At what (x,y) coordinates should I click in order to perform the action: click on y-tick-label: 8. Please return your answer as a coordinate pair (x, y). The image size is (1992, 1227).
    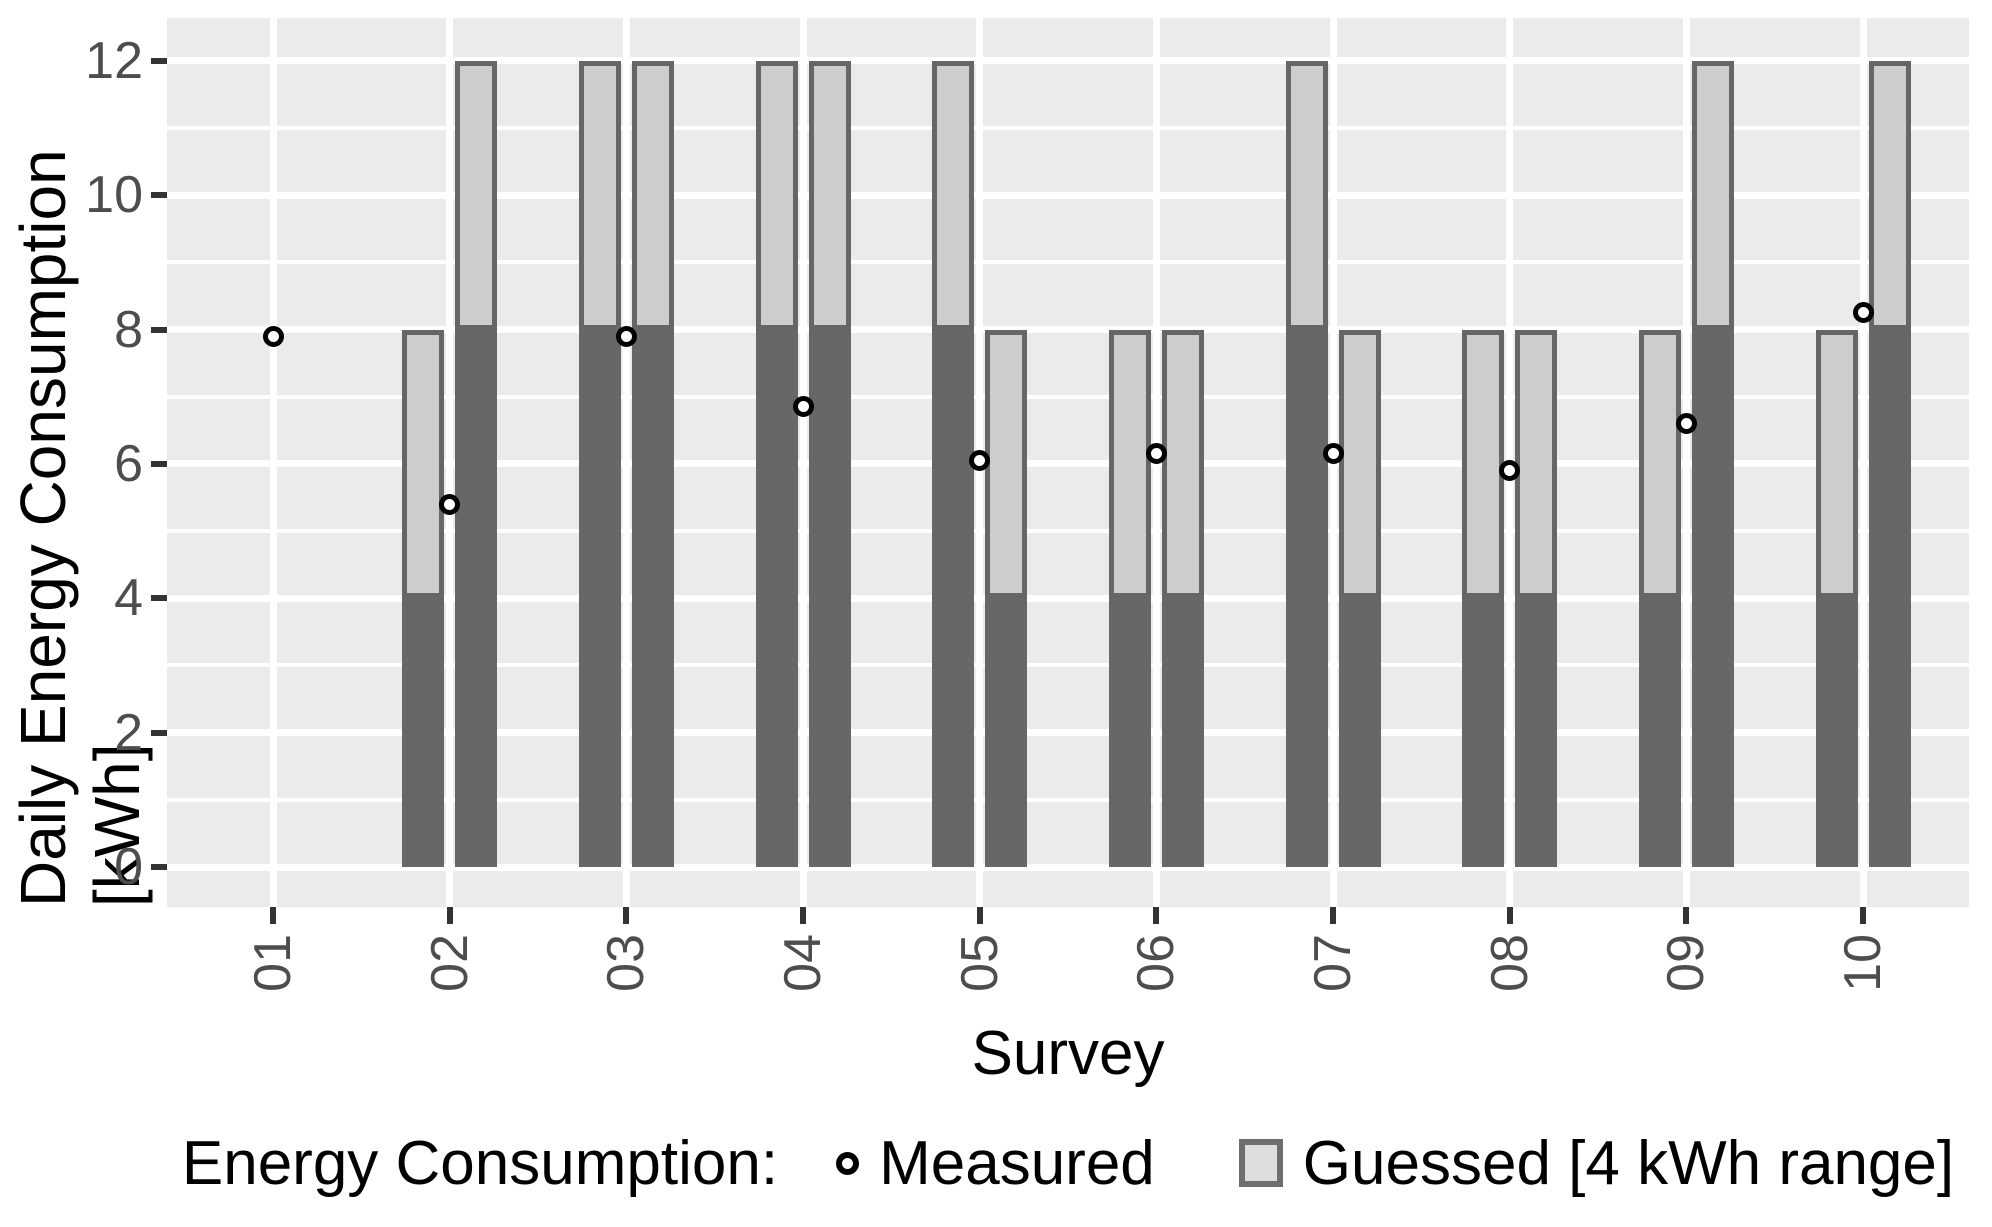
    Looking at the image, I should click on (128, 329).